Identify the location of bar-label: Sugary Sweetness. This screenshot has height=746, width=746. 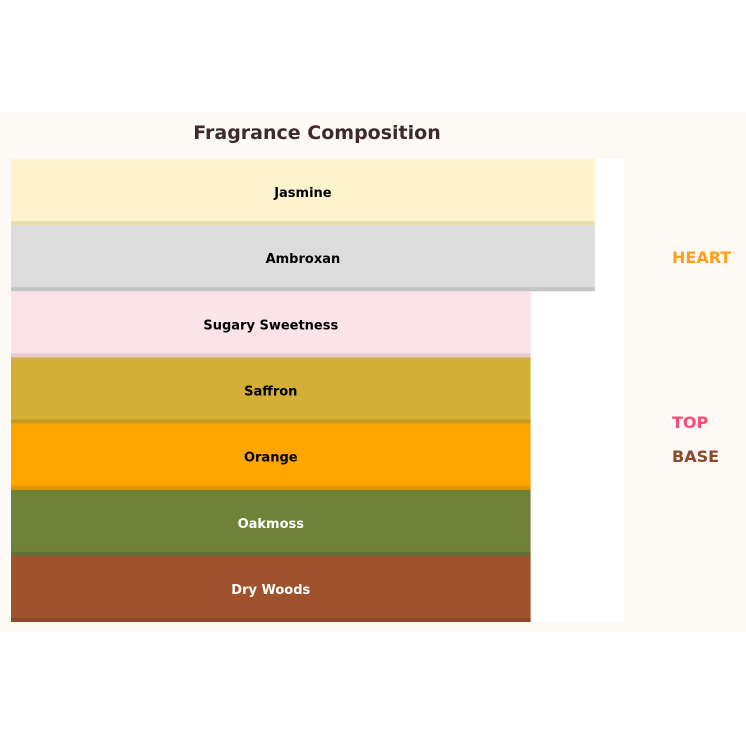
(270, 325).